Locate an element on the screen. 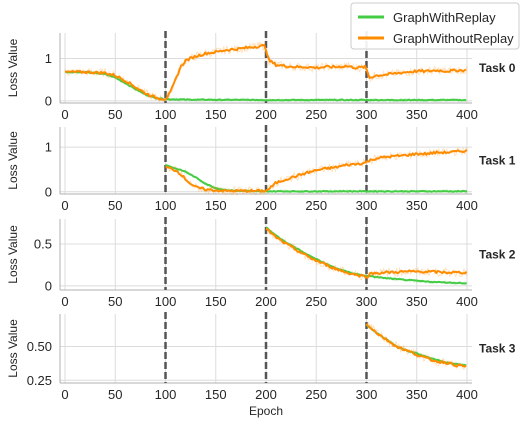 This screenshot has width=524, height=425. task-label: Task 1 is located at coordinates (497, 161).